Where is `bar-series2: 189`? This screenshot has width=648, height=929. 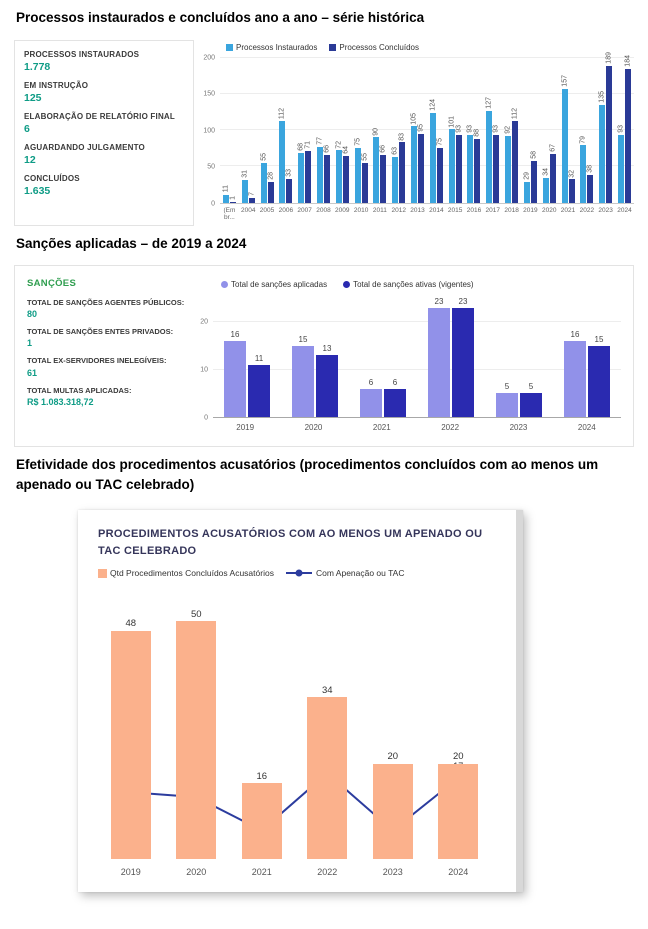
bar-series2: 189 is located at coordinates (609, 127).